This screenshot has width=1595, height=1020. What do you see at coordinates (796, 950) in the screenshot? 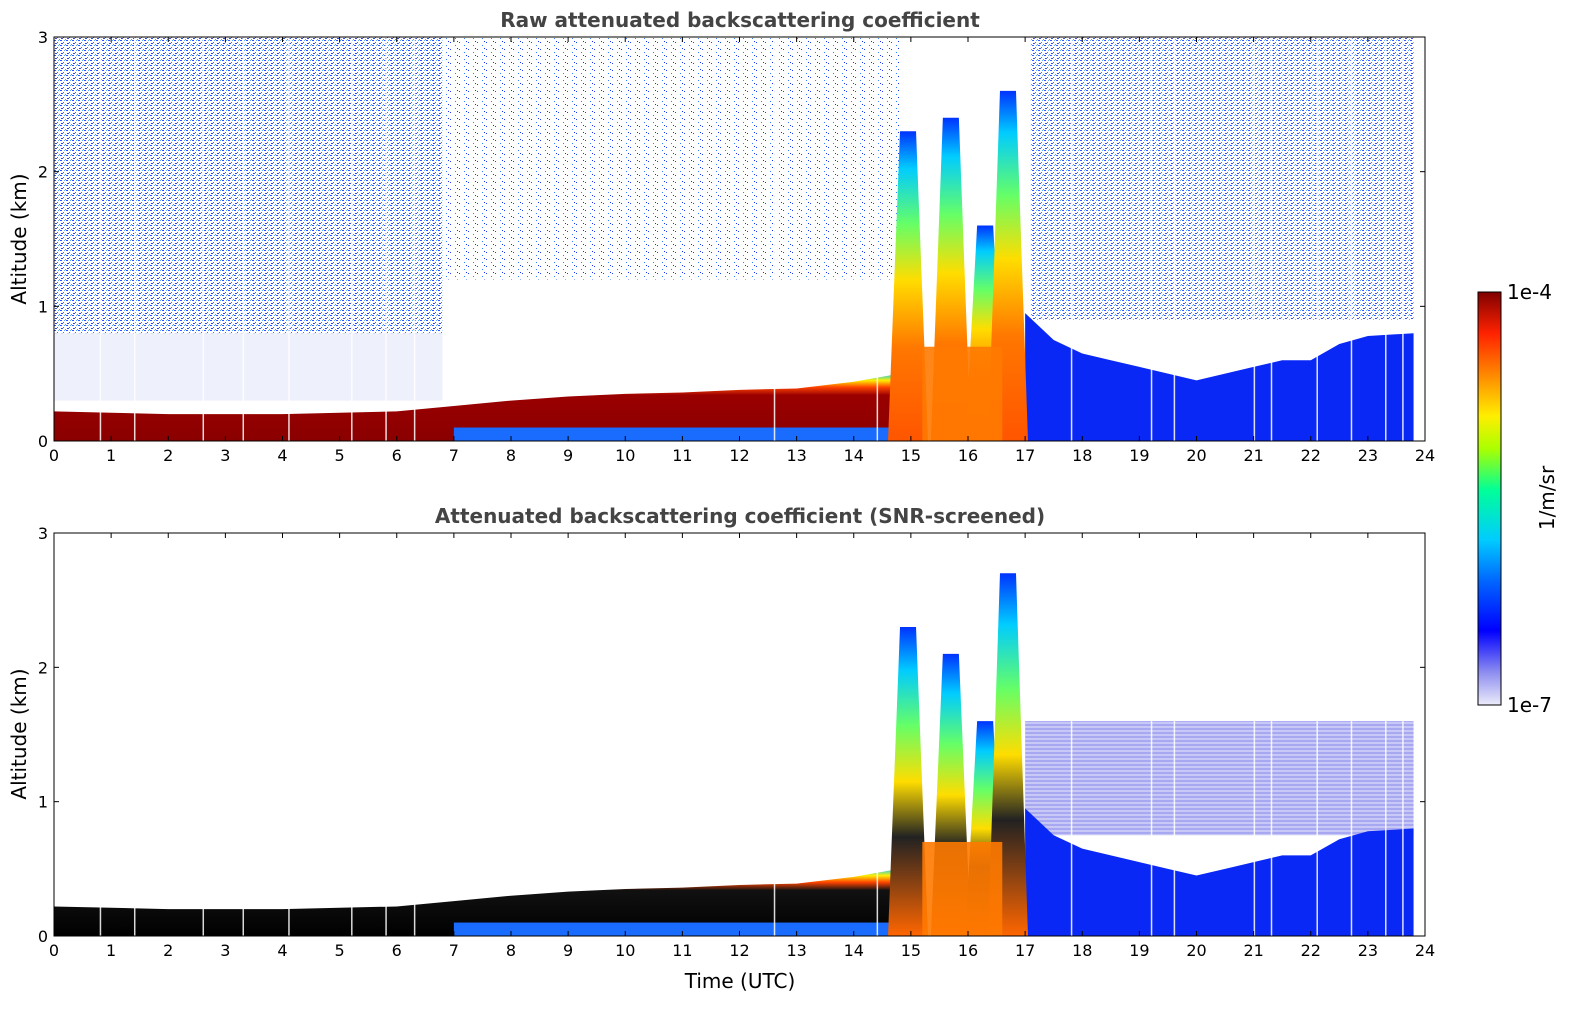
I see `bottom-xtick-label-13: 13` at bounding box center [796, 950].